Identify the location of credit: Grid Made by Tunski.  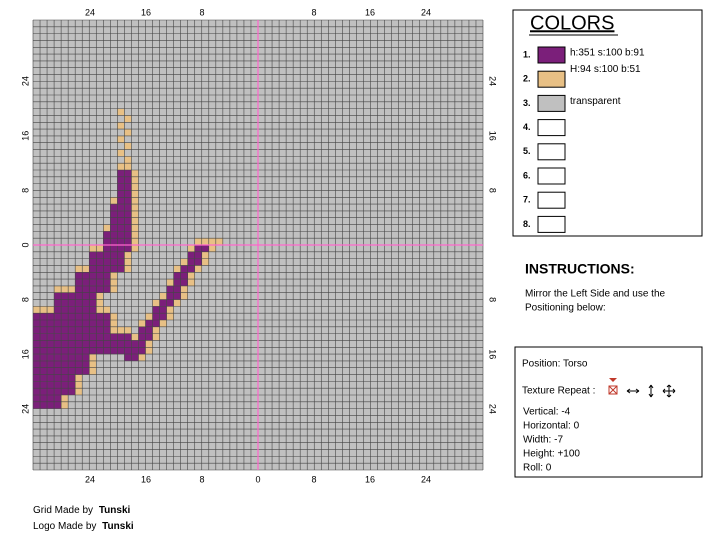
(82, 510).